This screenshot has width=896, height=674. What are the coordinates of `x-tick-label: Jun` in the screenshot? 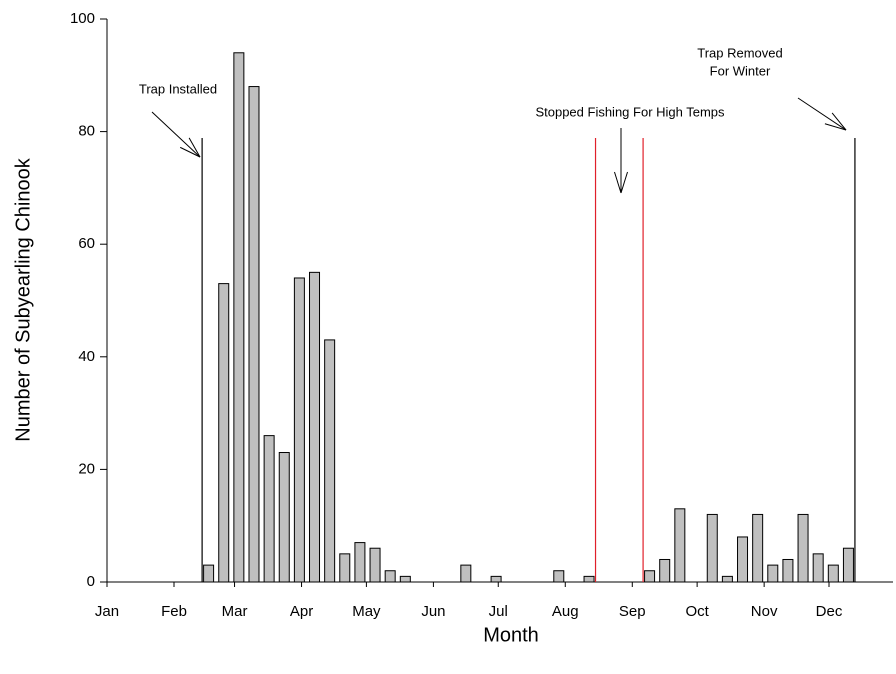 It's located at (433, 611).